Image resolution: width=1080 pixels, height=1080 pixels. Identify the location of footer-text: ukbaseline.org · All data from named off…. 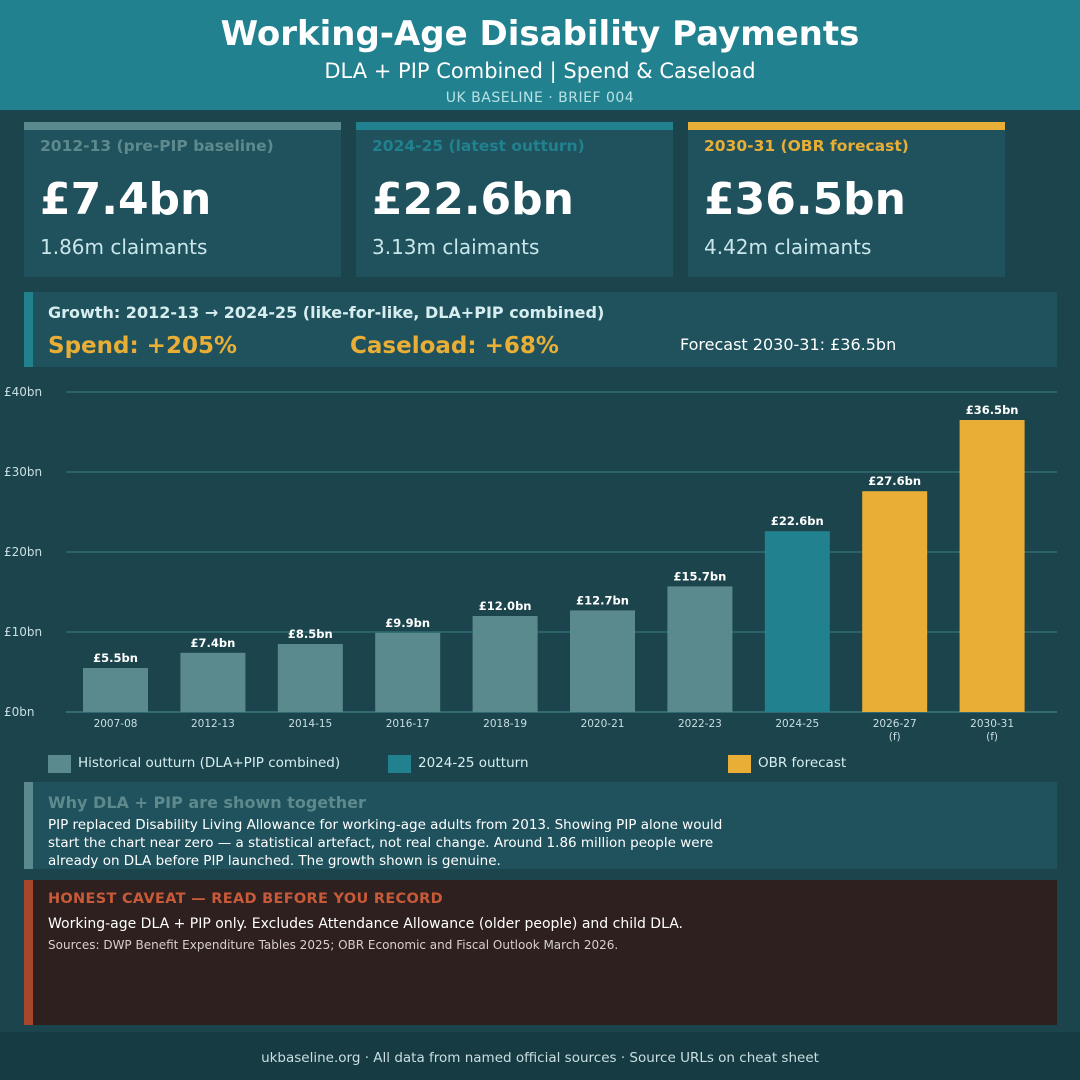
(540, 1058).